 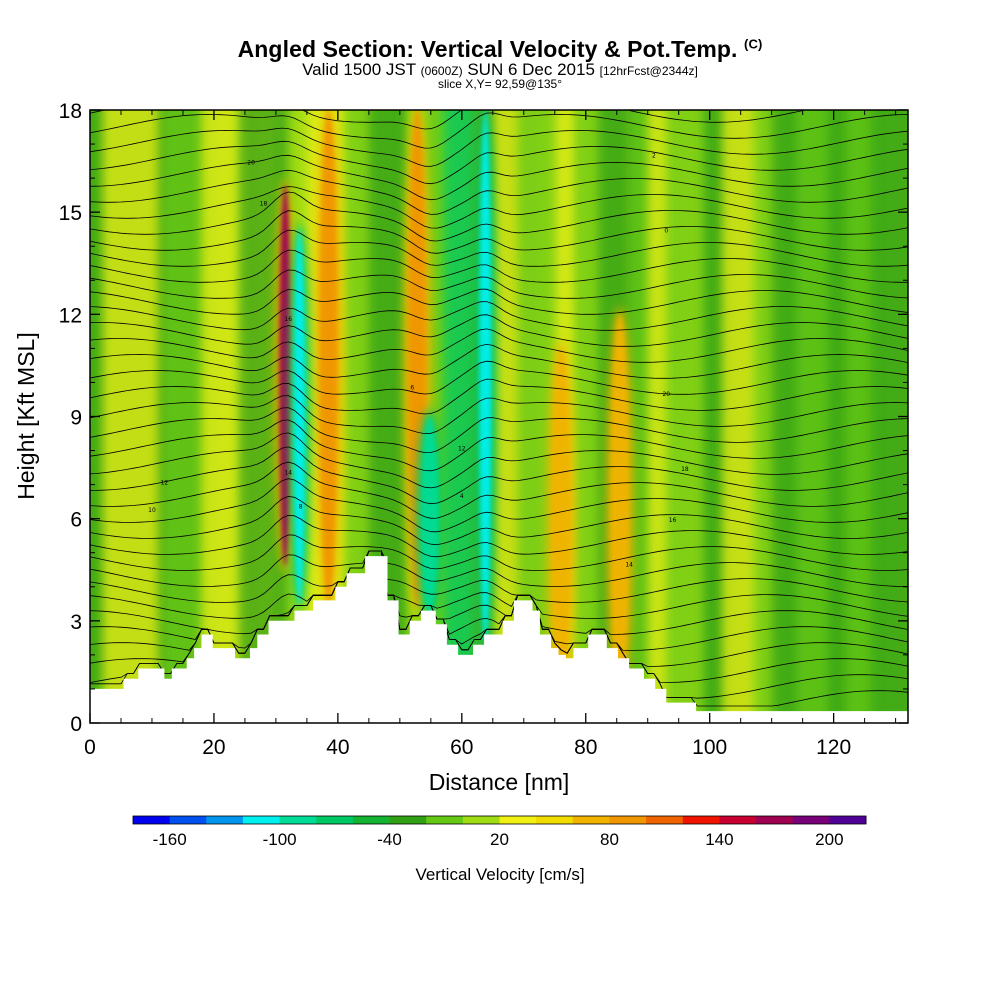 I want to click on y-tick-label: 9, so click(x=76, y=418).